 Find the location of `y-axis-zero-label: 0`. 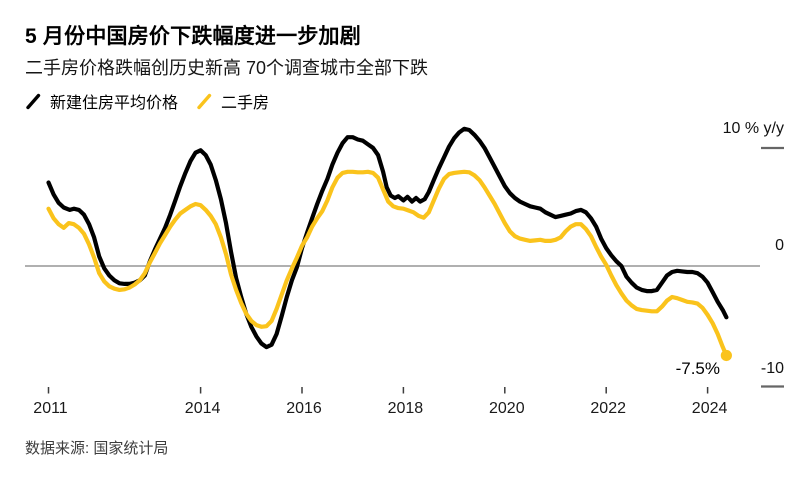

y-axis-zero-label: 0 is located at coordinates (779, 245).